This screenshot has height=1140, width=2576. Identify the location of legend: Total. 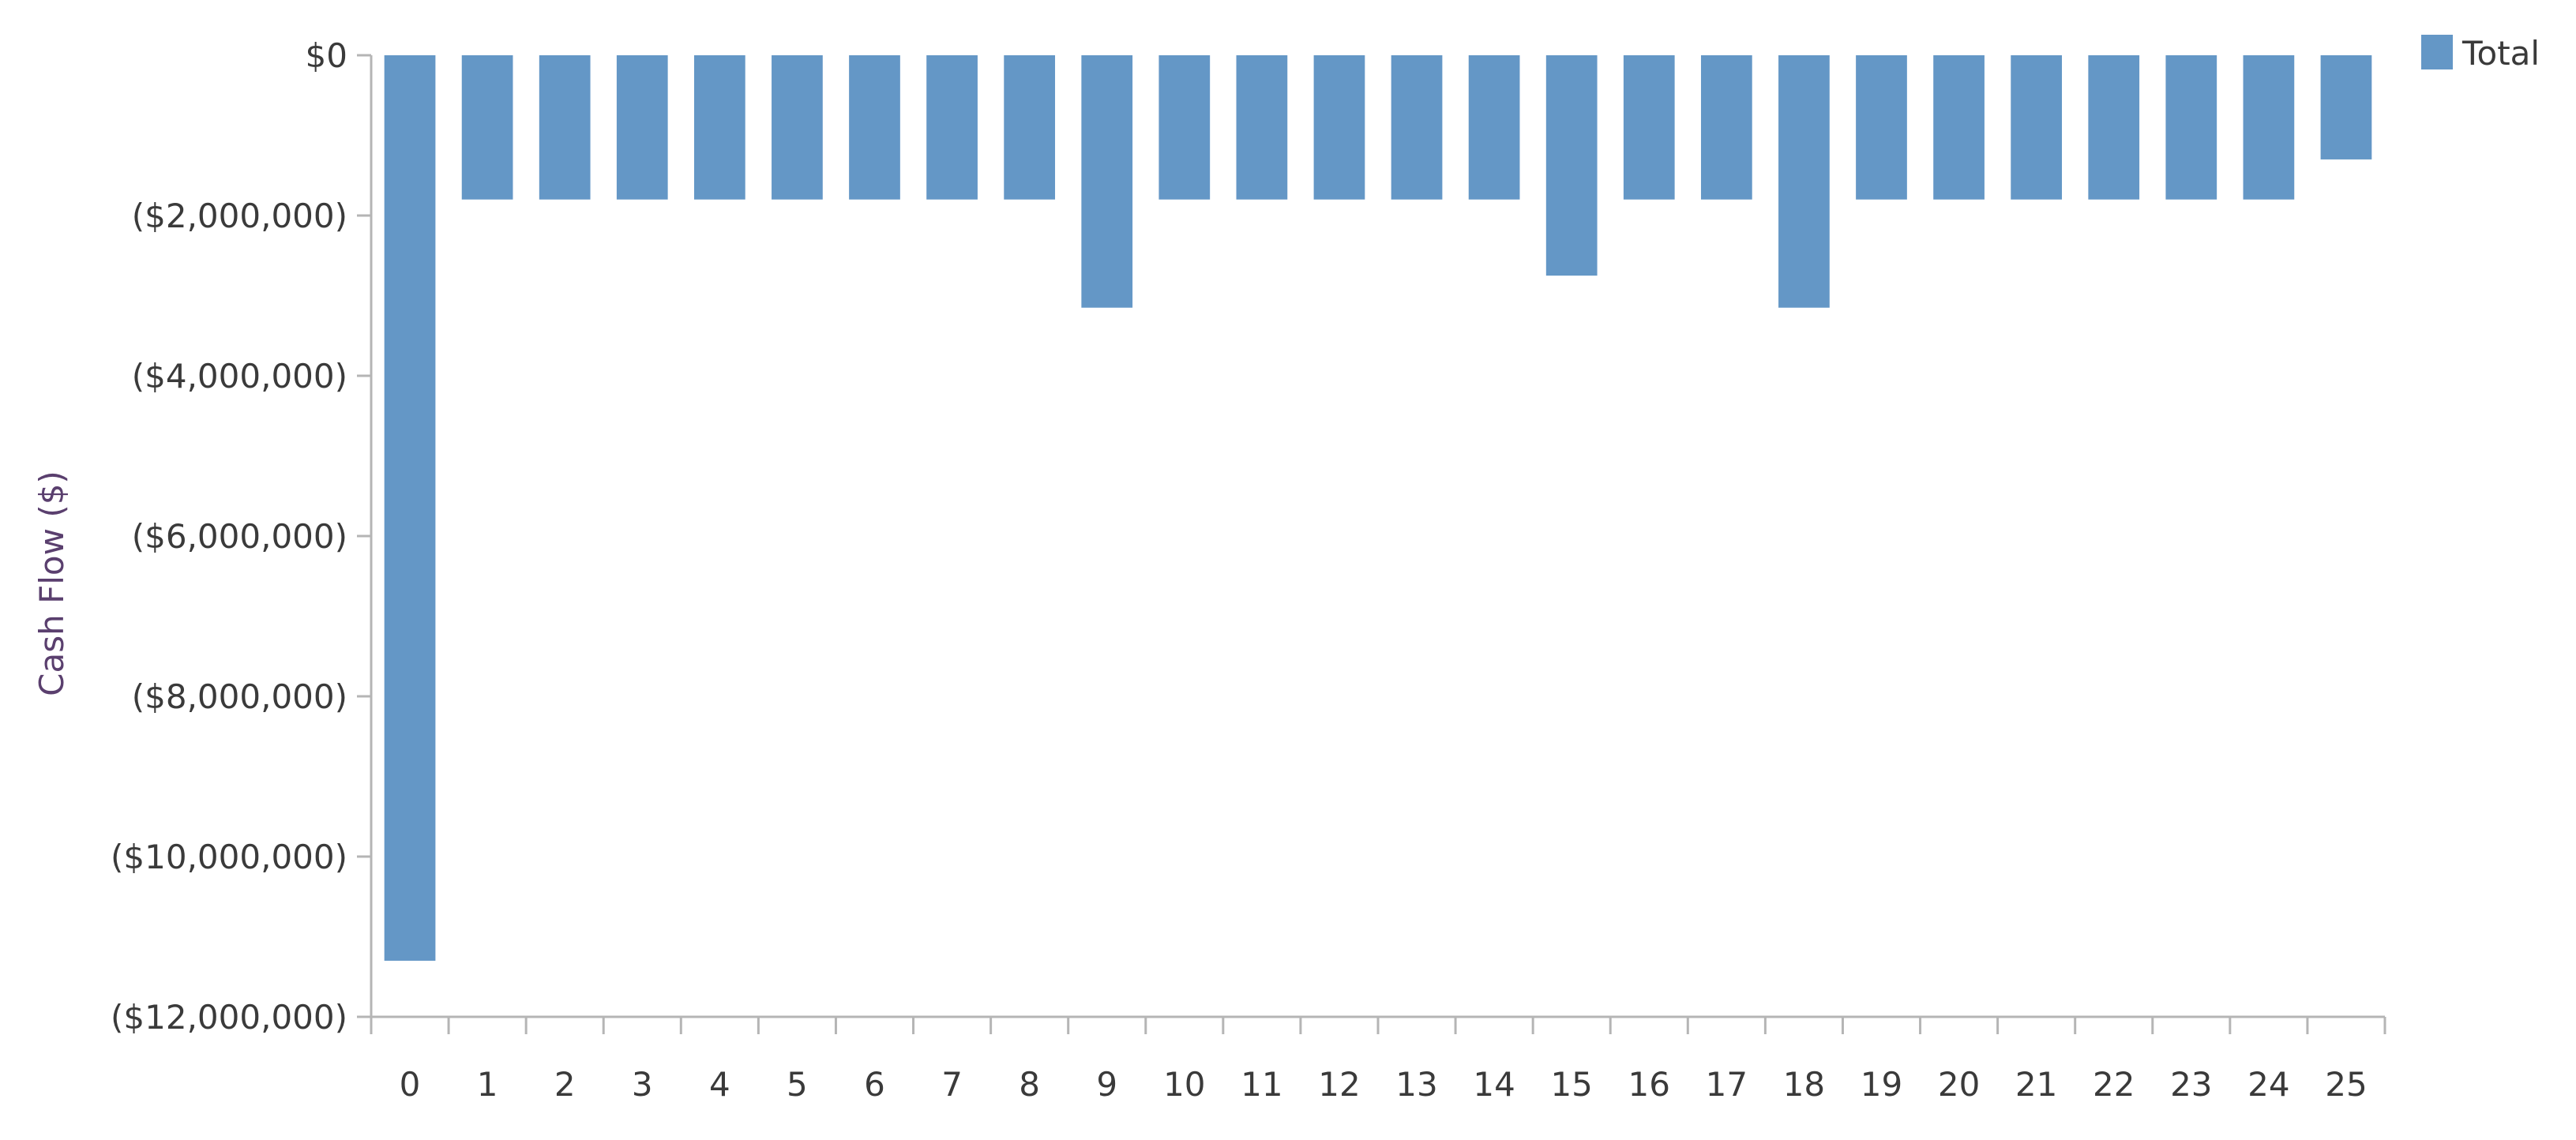
(2480, 53).